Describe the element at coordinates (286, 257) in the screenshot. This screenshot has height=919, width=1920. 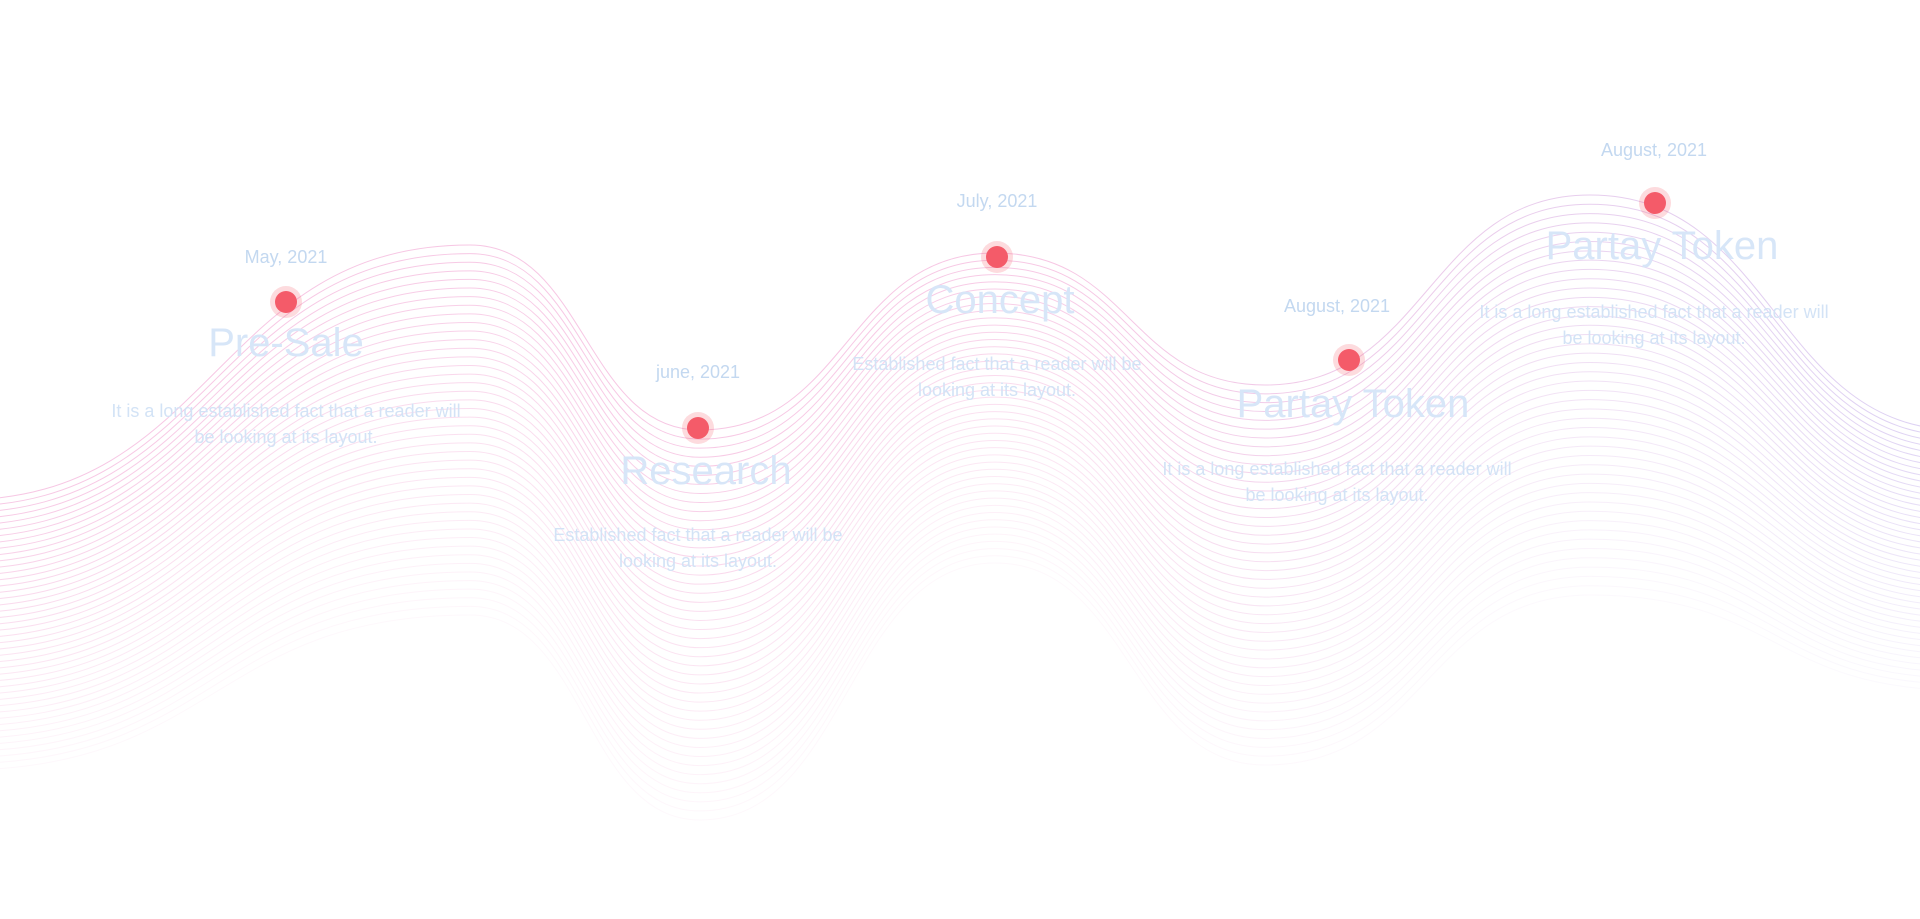
I see `milestone-date: May, 2021` at that location.